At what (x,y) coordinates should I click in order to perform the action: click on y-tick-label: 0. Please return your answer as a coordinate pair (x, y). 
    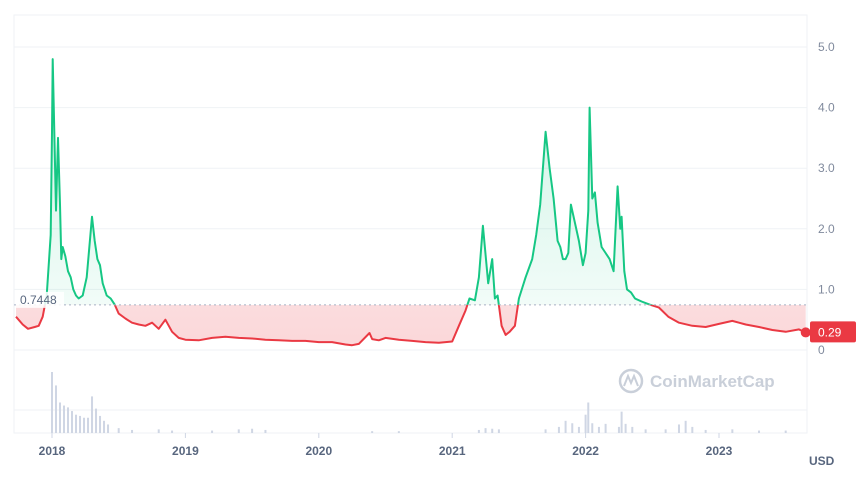
    Looking at the image, I should click on (821, 350).